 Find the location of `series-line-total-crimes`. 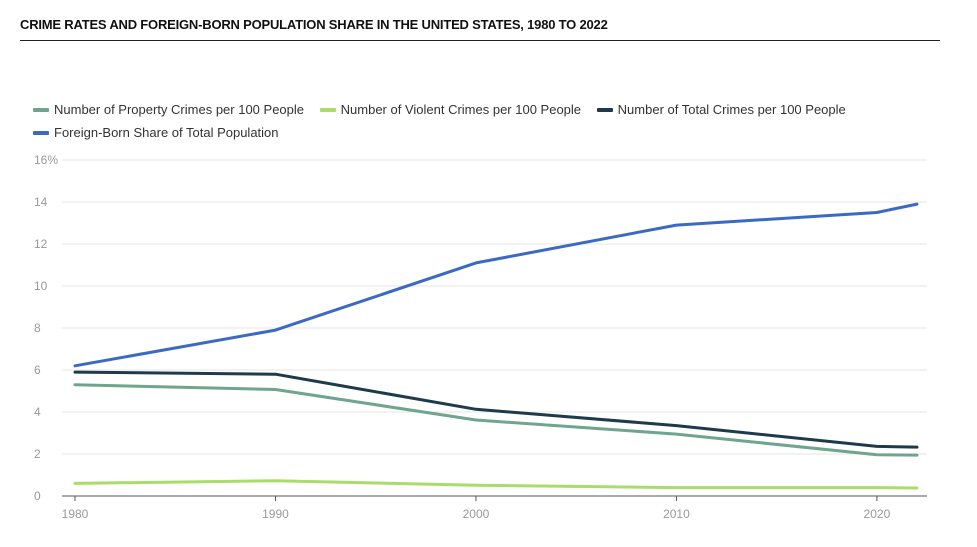

series-line-total-crimes is located at coordinates (496, 409).